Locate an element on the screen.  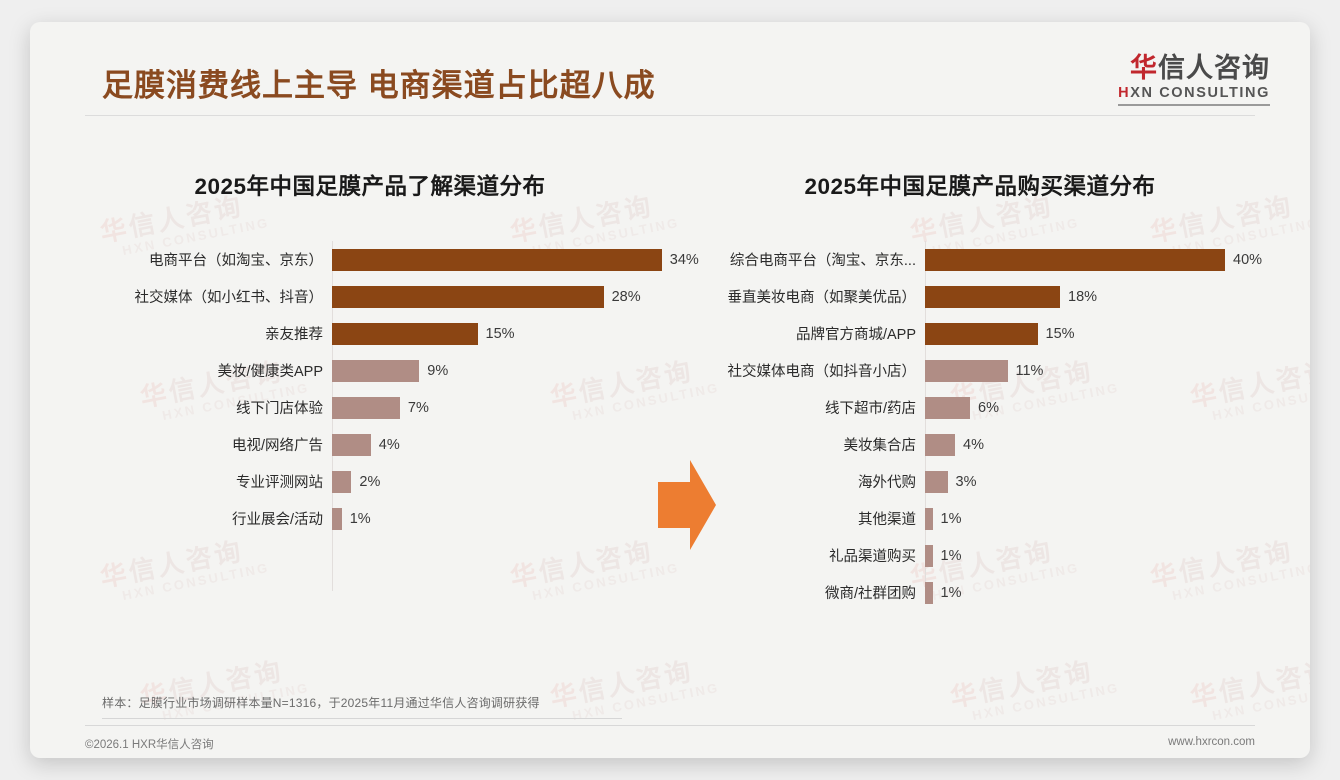
bar-row: 专业评测网站 2% is located at coordinates (370, 481).